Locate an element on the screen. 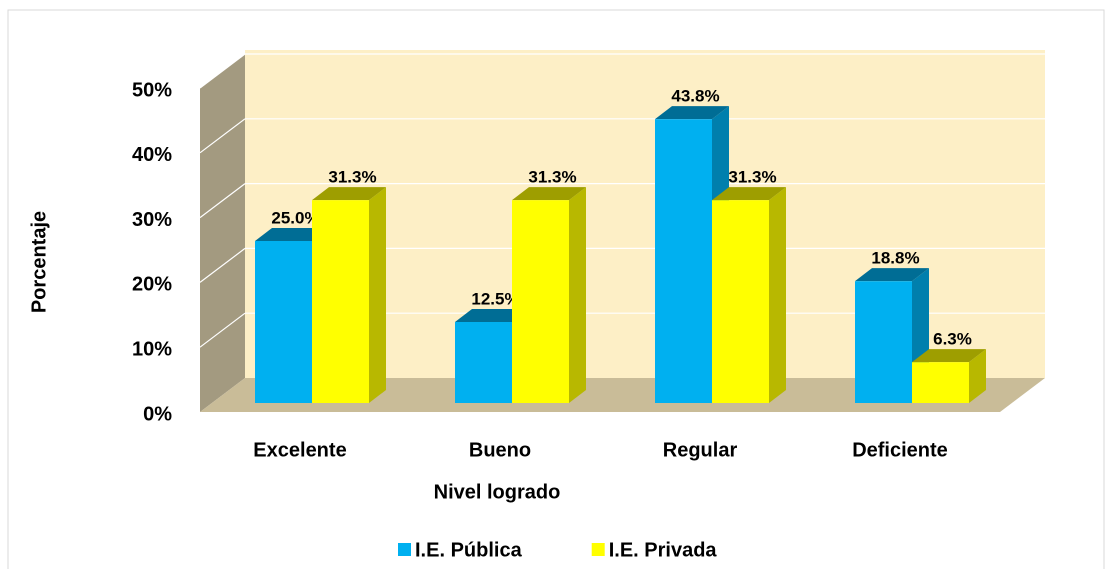  x-tick-label: Excelente is located at coordinates (299, 450).